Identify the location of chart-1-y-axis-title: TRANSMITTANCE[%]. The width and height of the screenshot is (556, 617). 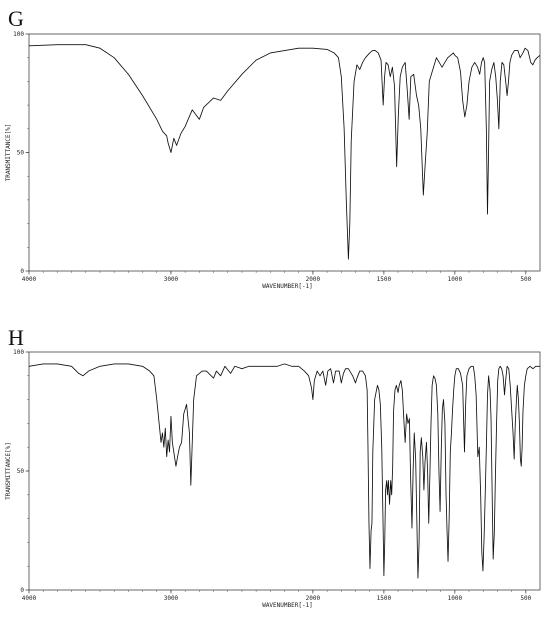
(8, 471).